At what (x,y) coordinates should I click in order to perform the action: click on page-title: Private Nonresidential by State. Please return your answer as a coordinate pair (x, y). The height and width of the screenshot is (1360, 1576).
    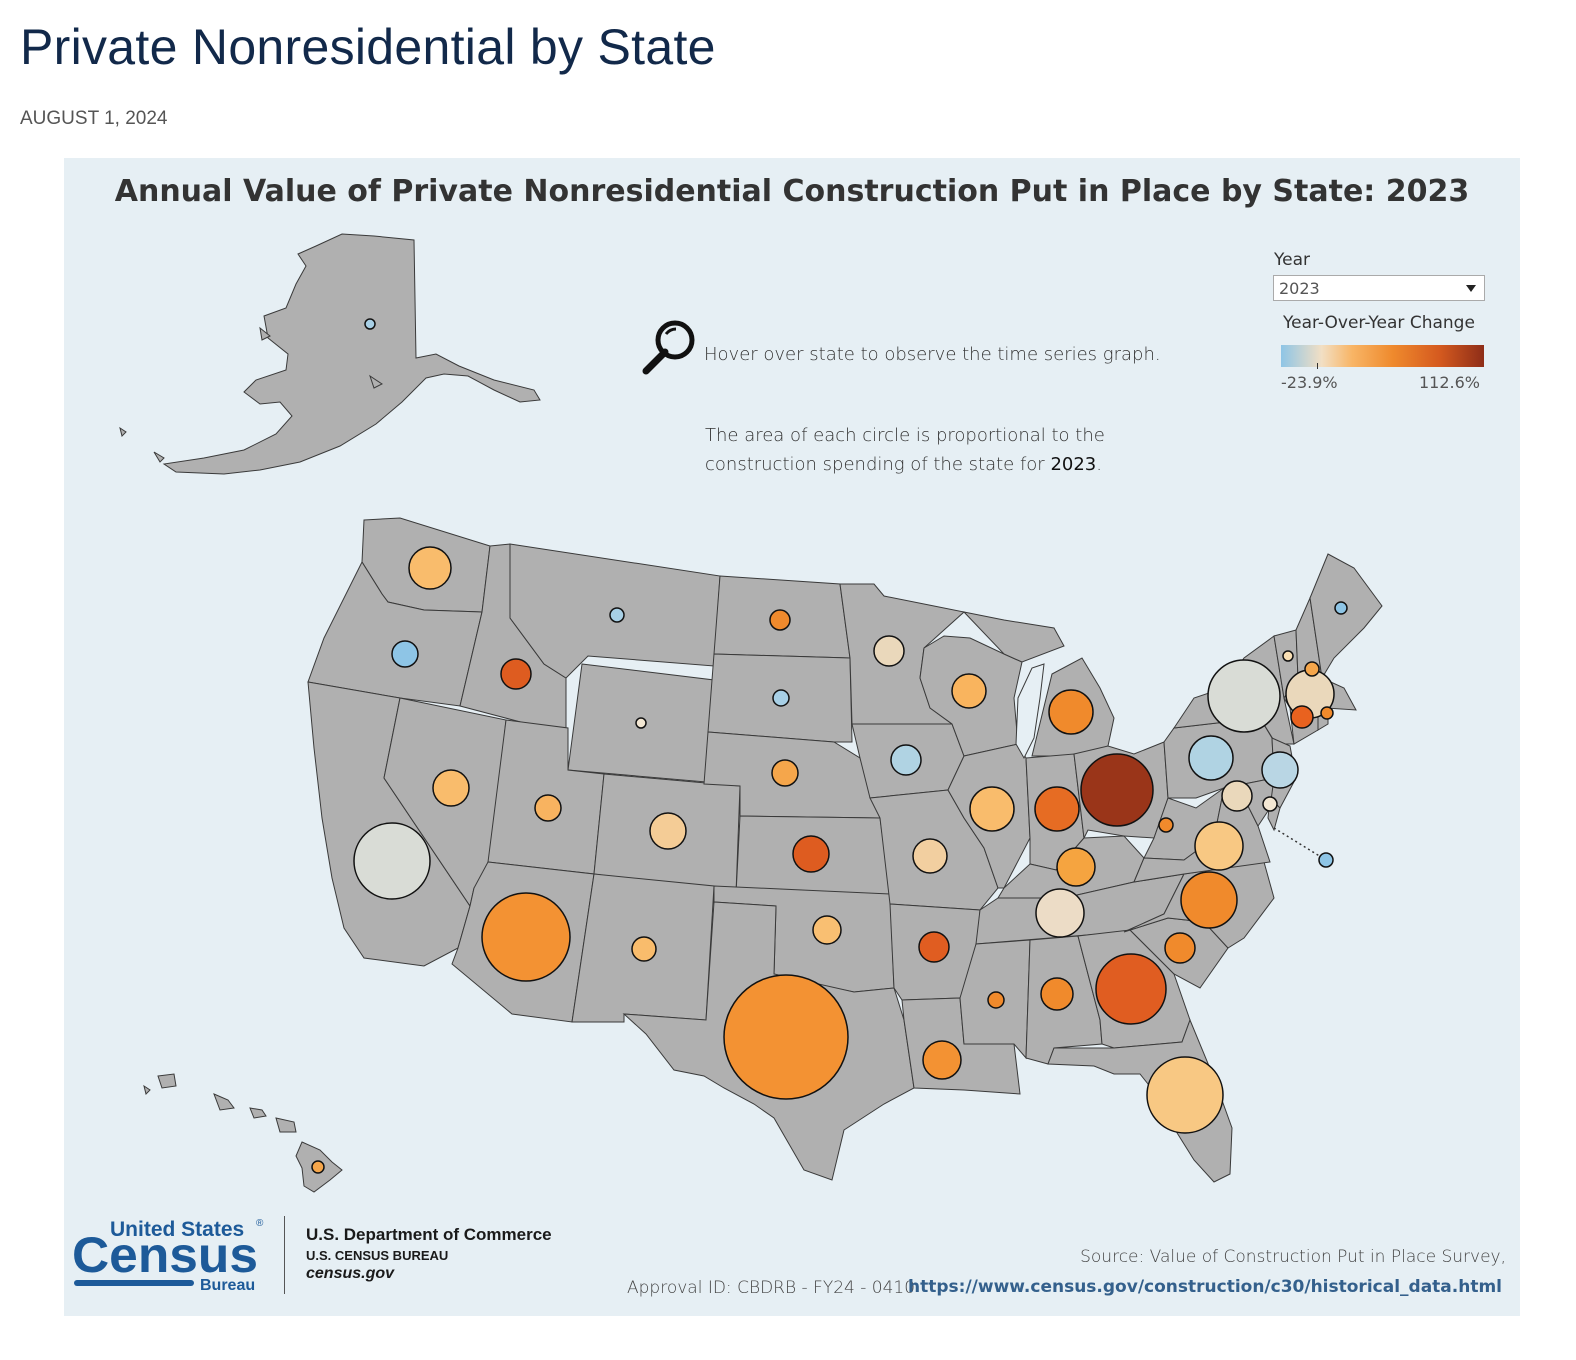
    Looking at the image, I should click on (368, 47).